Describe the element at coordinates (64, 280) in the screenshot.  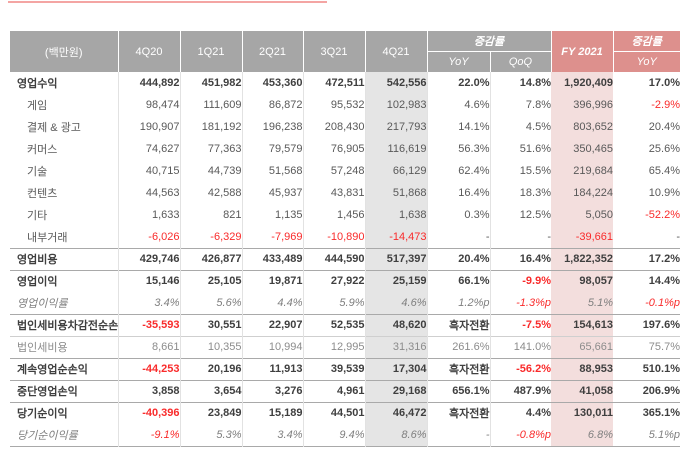
I see `row-label: 영업이익` at that location.